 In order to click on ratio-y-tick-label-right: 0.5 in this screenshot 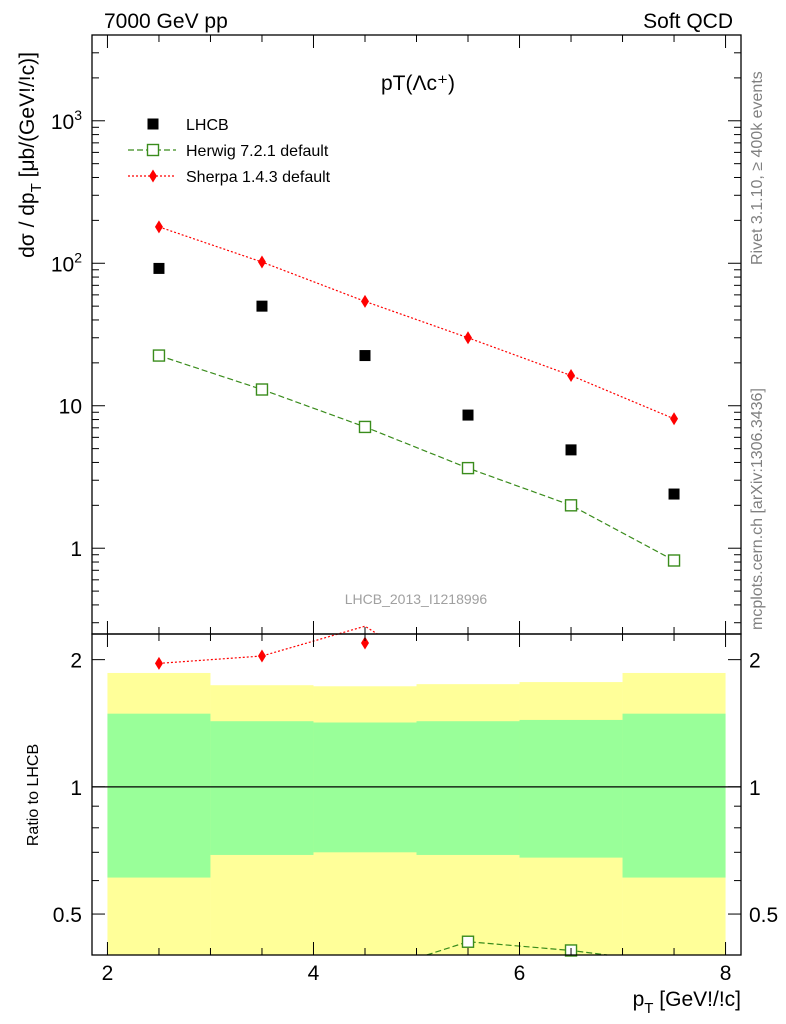, I will do `click(763, 915)`.